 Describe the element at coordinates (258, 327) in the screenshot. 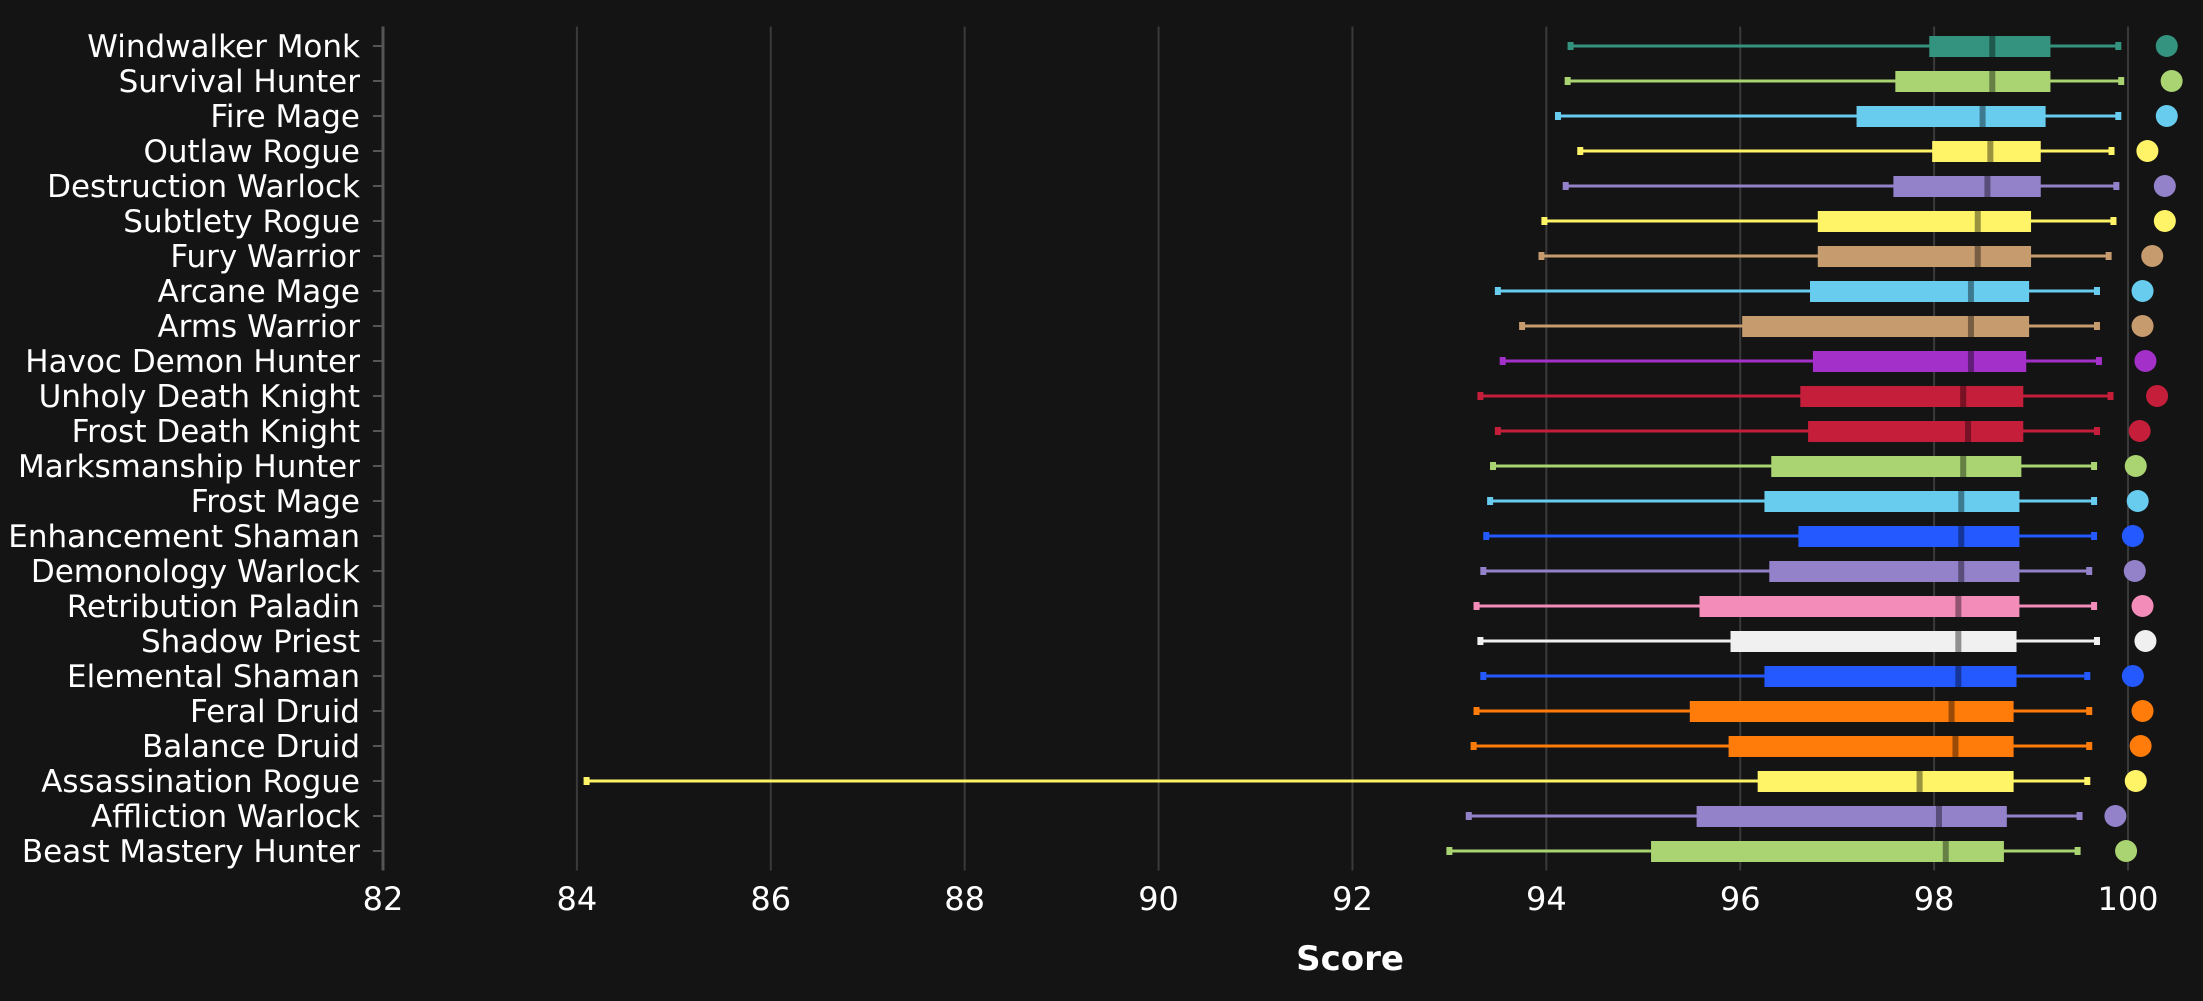

I see `category-label: Arms Warrior` at that location.